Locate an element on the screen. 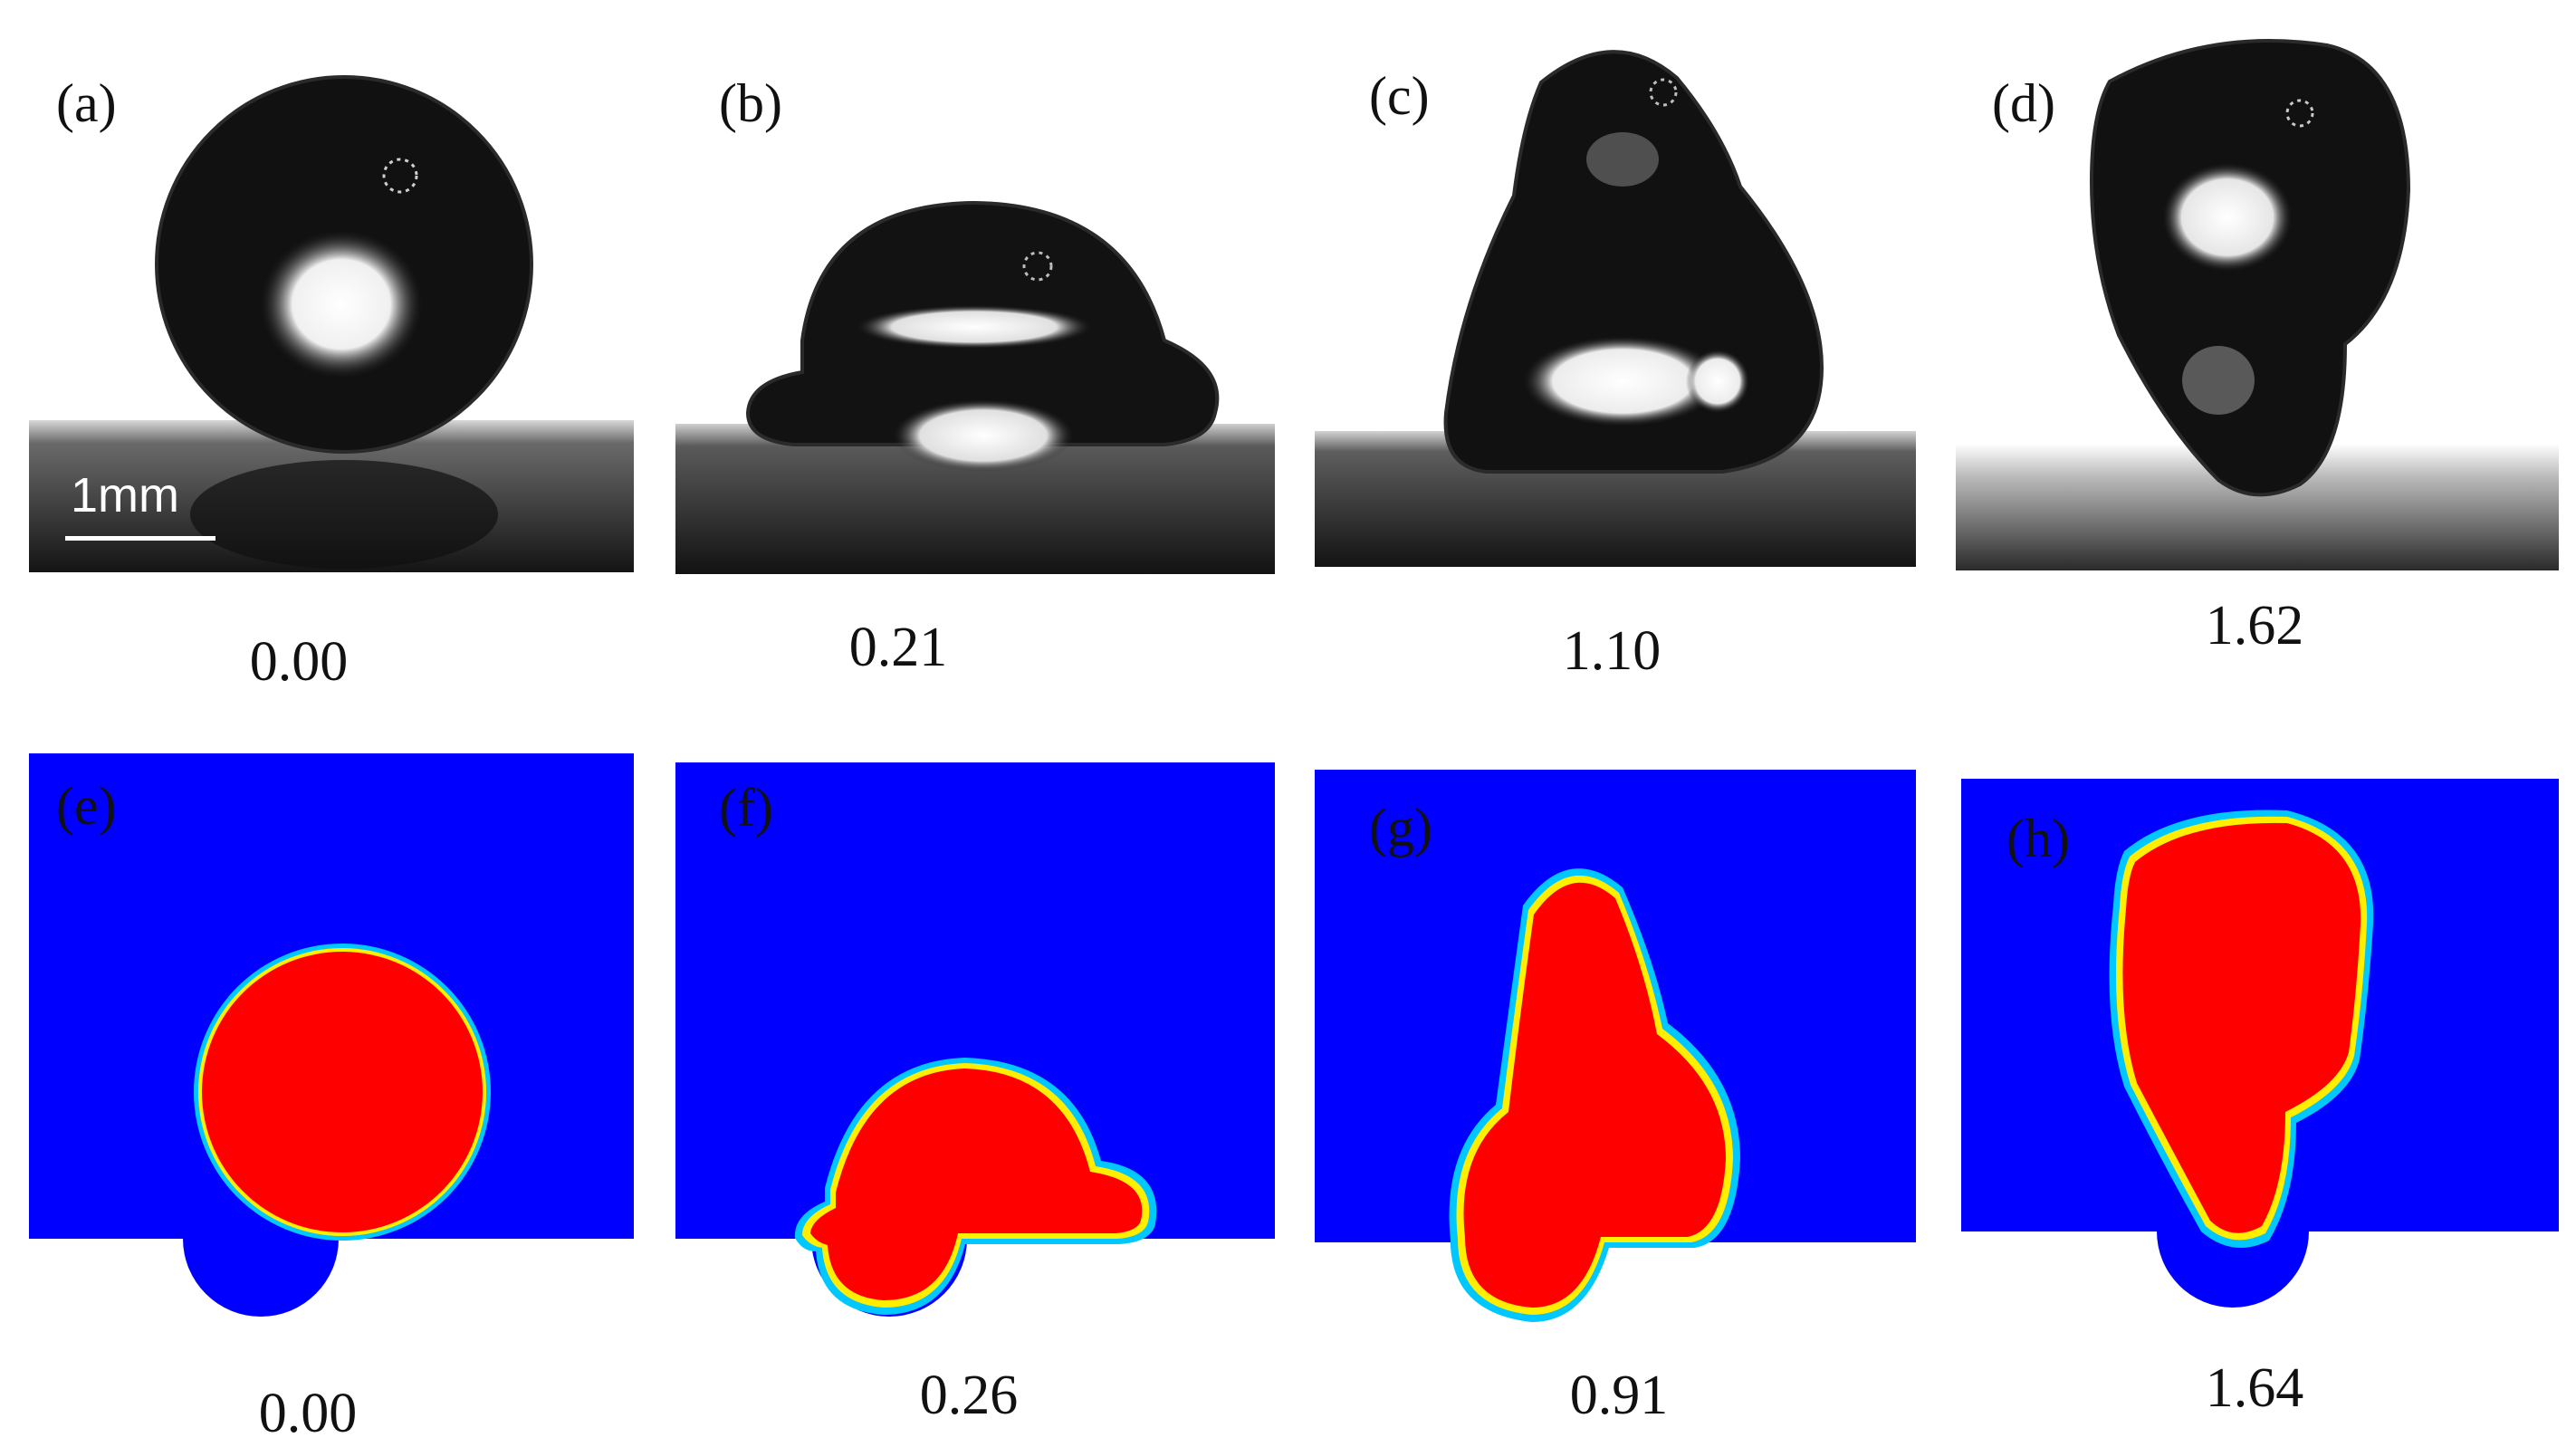 The width and height of the screenshot is (2576, 1447). photo-panel-c is located at coordinates (1615, 300).